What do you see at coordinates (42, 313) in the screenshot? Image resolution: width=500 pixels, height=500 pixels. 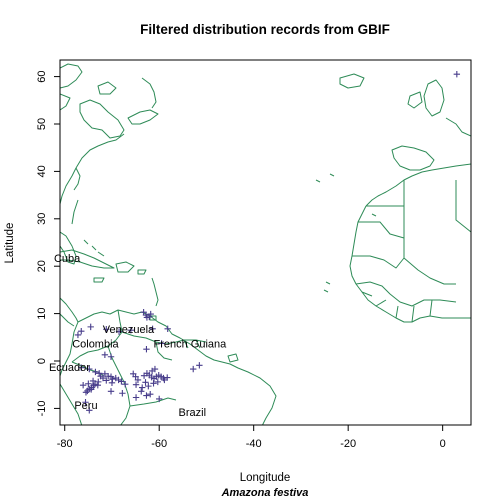 I see `y-tick-label: 10` at bounding box center [42, 313].